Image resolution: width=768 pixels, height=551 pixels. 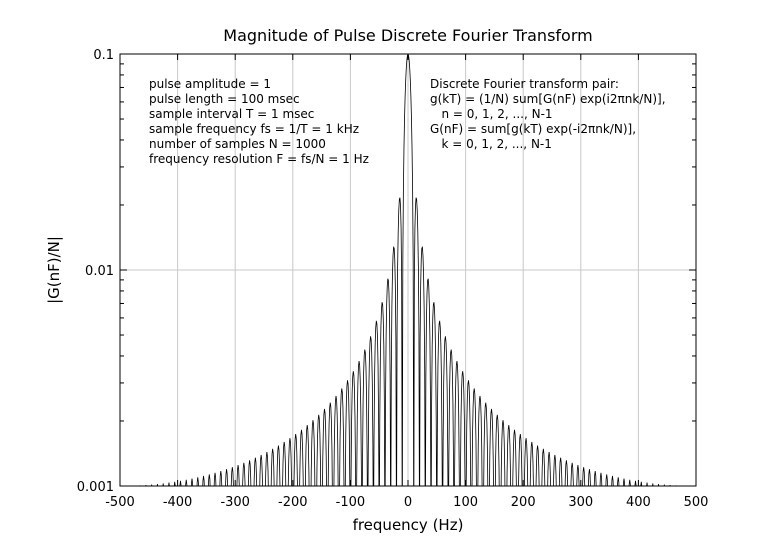 What do you see at coordinates (95, 487) in the screenshot?
I see `y-tick-label: 0.001` at bounding box center [95, 487].